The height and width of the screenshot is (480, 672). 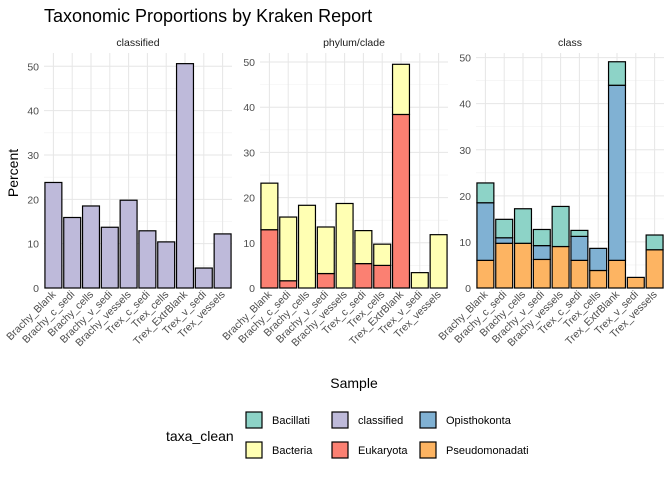 I want to click on y-axis-title: Percent, so click(x=13, y=173).